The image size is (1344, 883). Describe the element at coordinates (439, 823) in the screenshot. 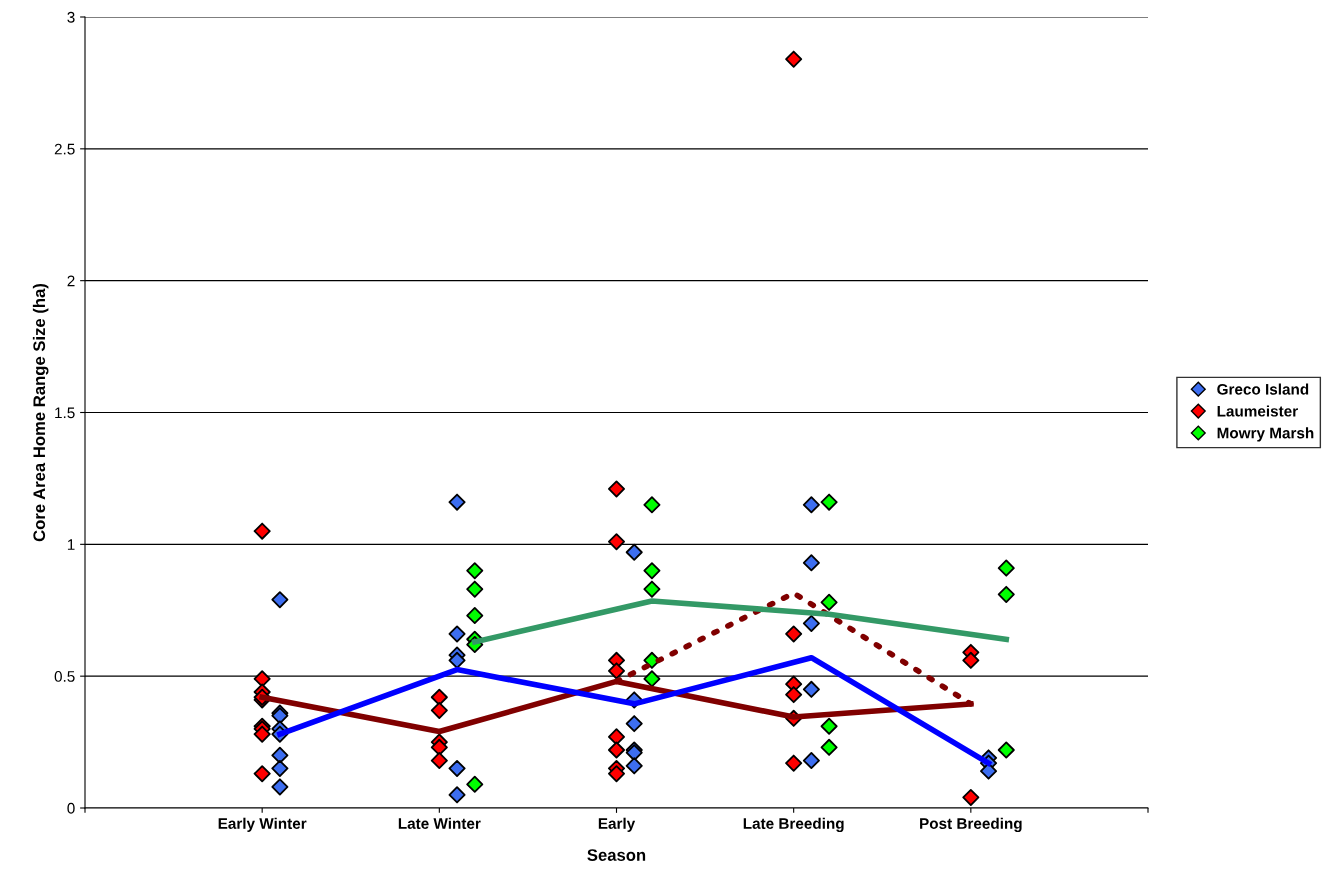

I see `x-tick-label: Late Winter` at that location.